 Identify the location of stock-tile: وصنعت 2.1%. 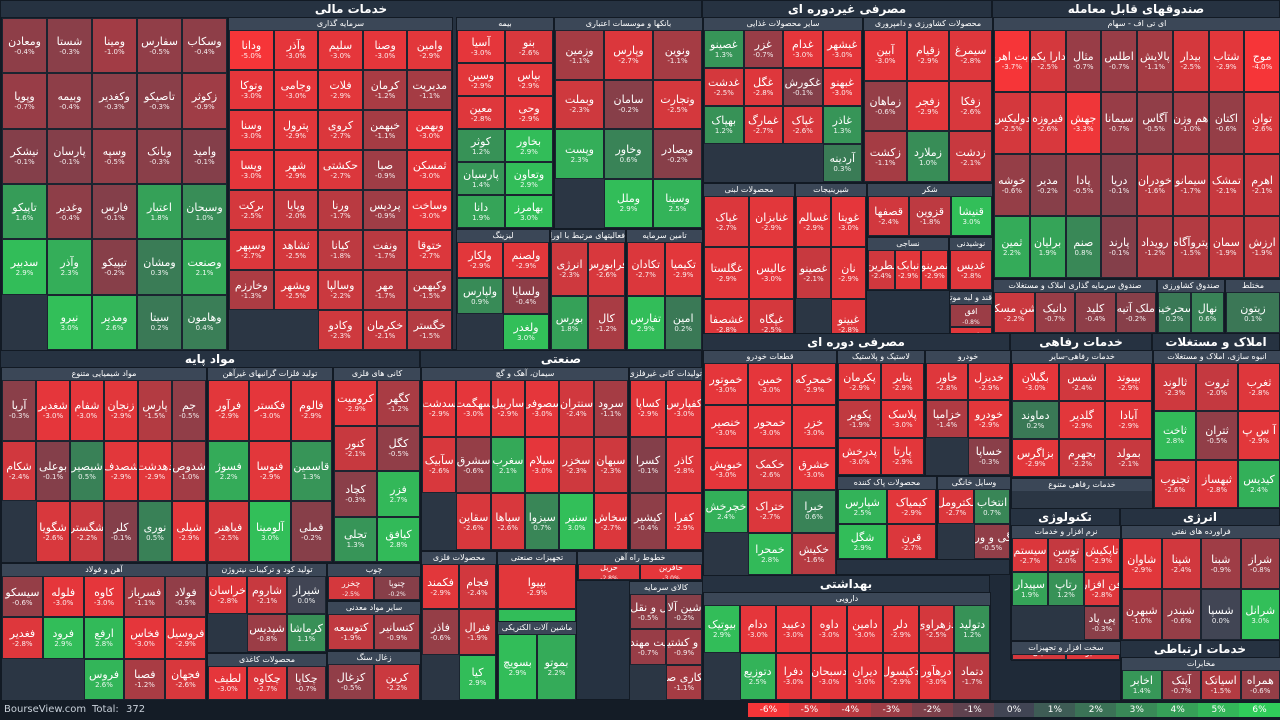
(204, 267).